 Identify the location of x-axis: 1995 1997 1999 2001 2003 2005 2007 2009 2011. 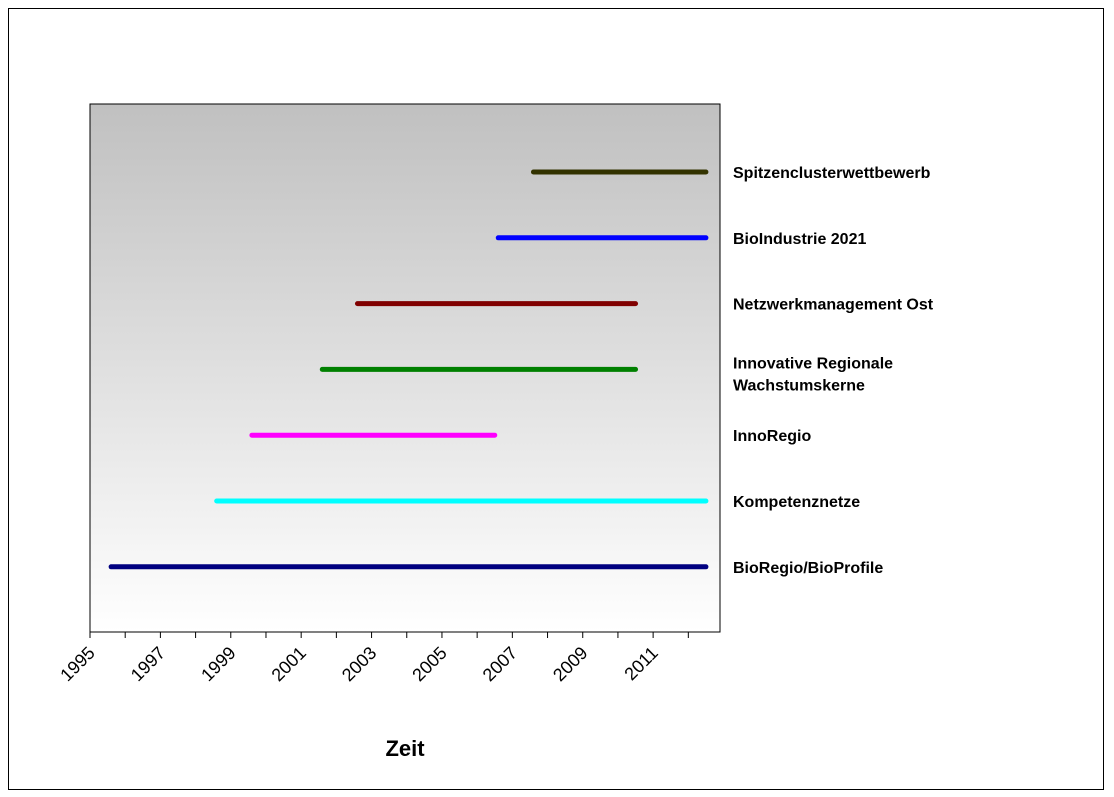
(372, 658).